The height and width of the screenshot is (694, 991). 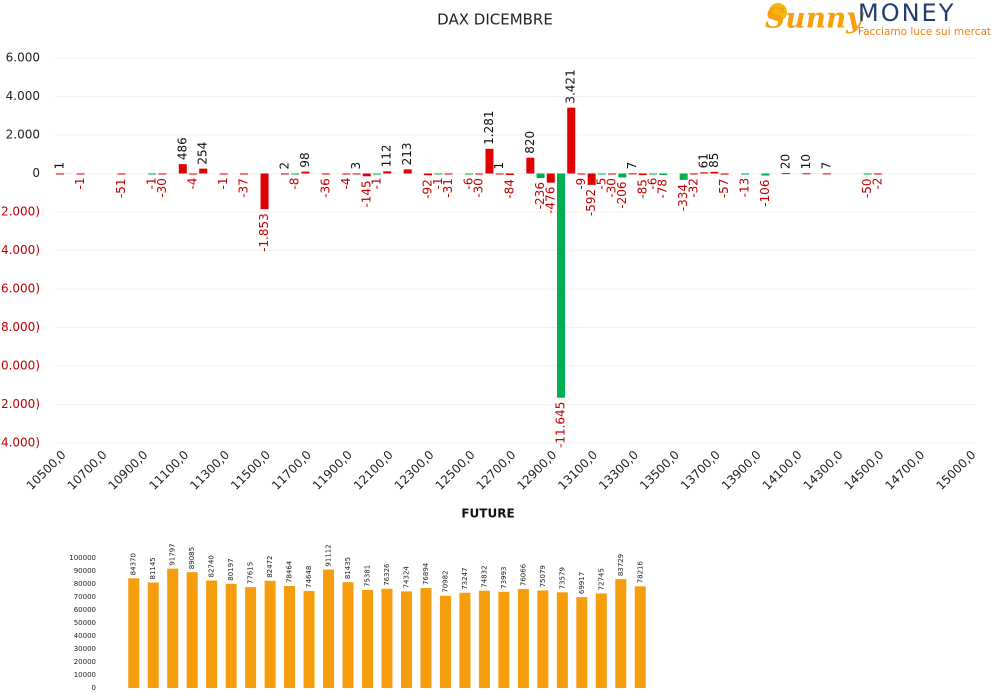 What do you see at coordinates (504, 578) in the screenshot?
I see `data-label: 73993` at bounding box center [504, 578].